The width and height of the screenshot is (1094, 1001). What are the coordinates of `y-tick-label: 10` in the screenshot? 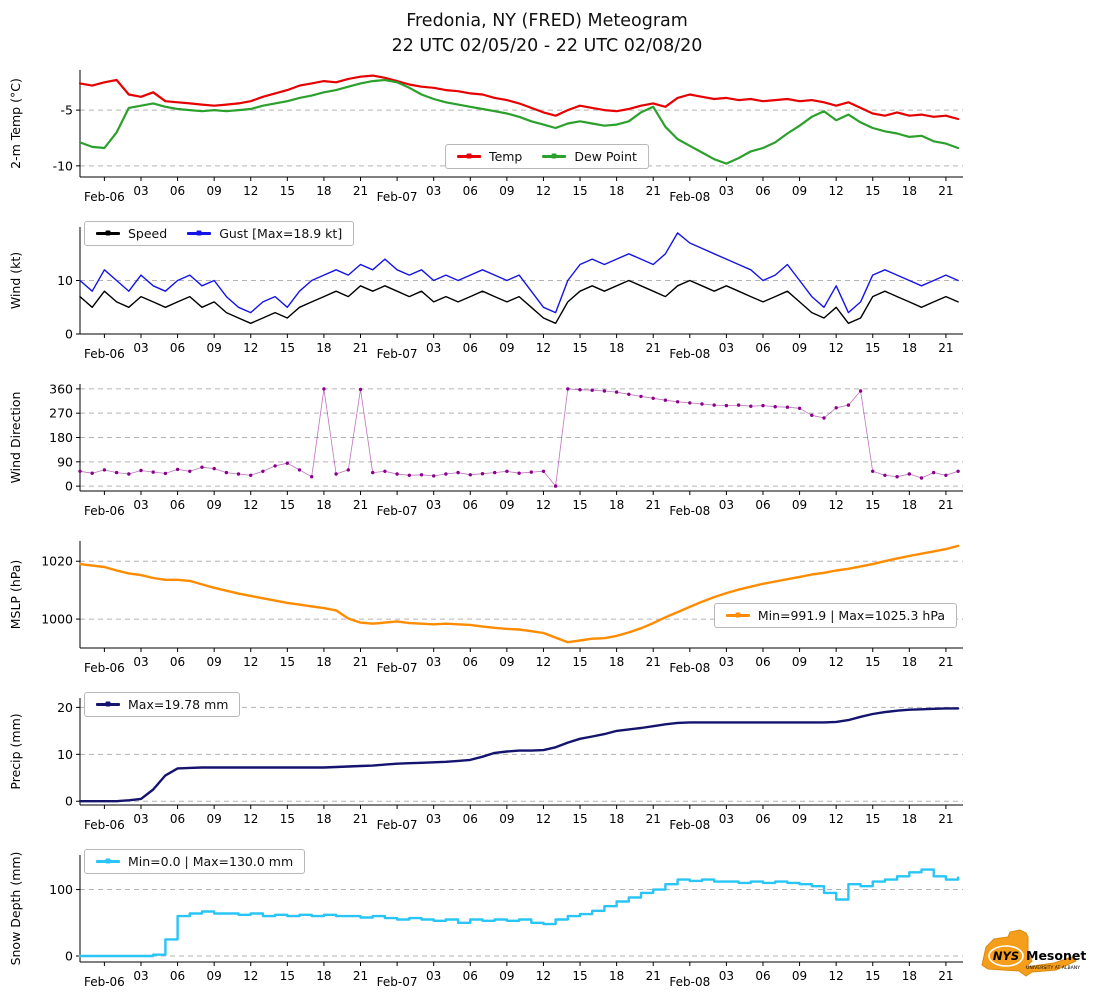 It's located at (65, 754).